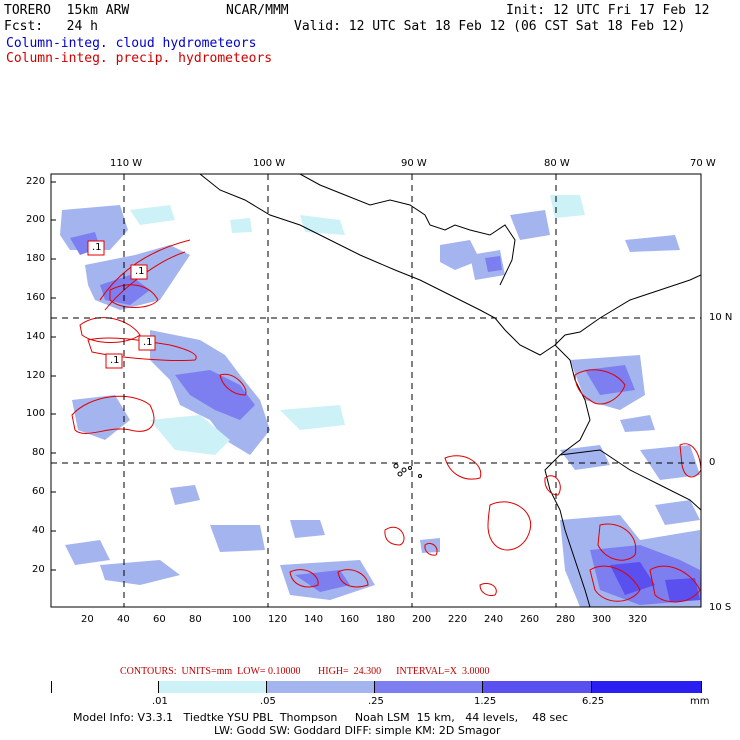 The width and height of the screenshot is (740, 740). What do you see at coordinates (638, 619) in the screenshot?
I see `x-tick: 320` at bounding box center [638, 619].